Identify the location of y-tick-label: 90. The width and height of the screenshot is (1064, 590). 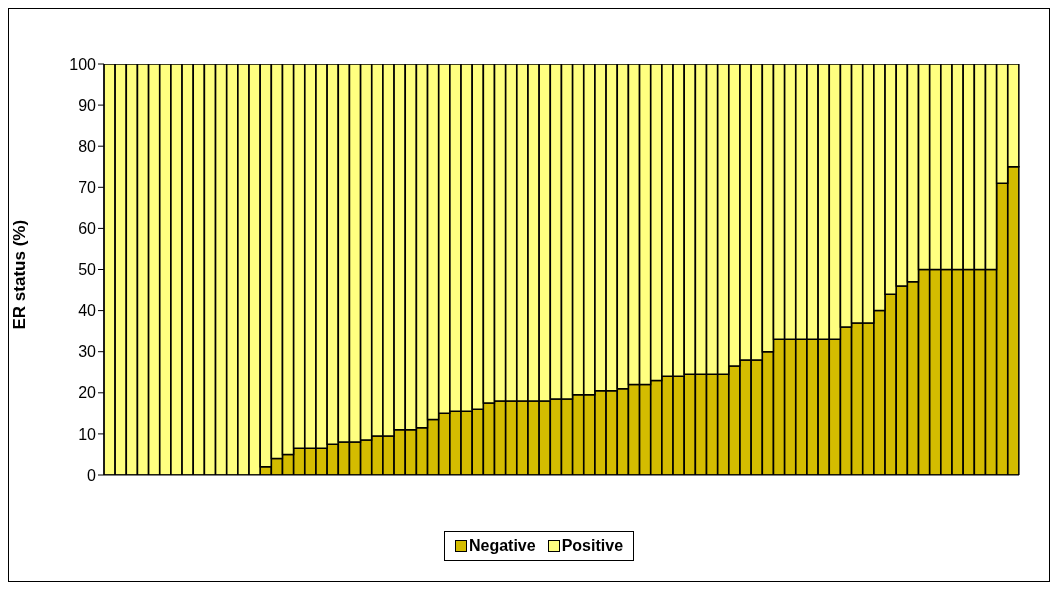
(87, 105).